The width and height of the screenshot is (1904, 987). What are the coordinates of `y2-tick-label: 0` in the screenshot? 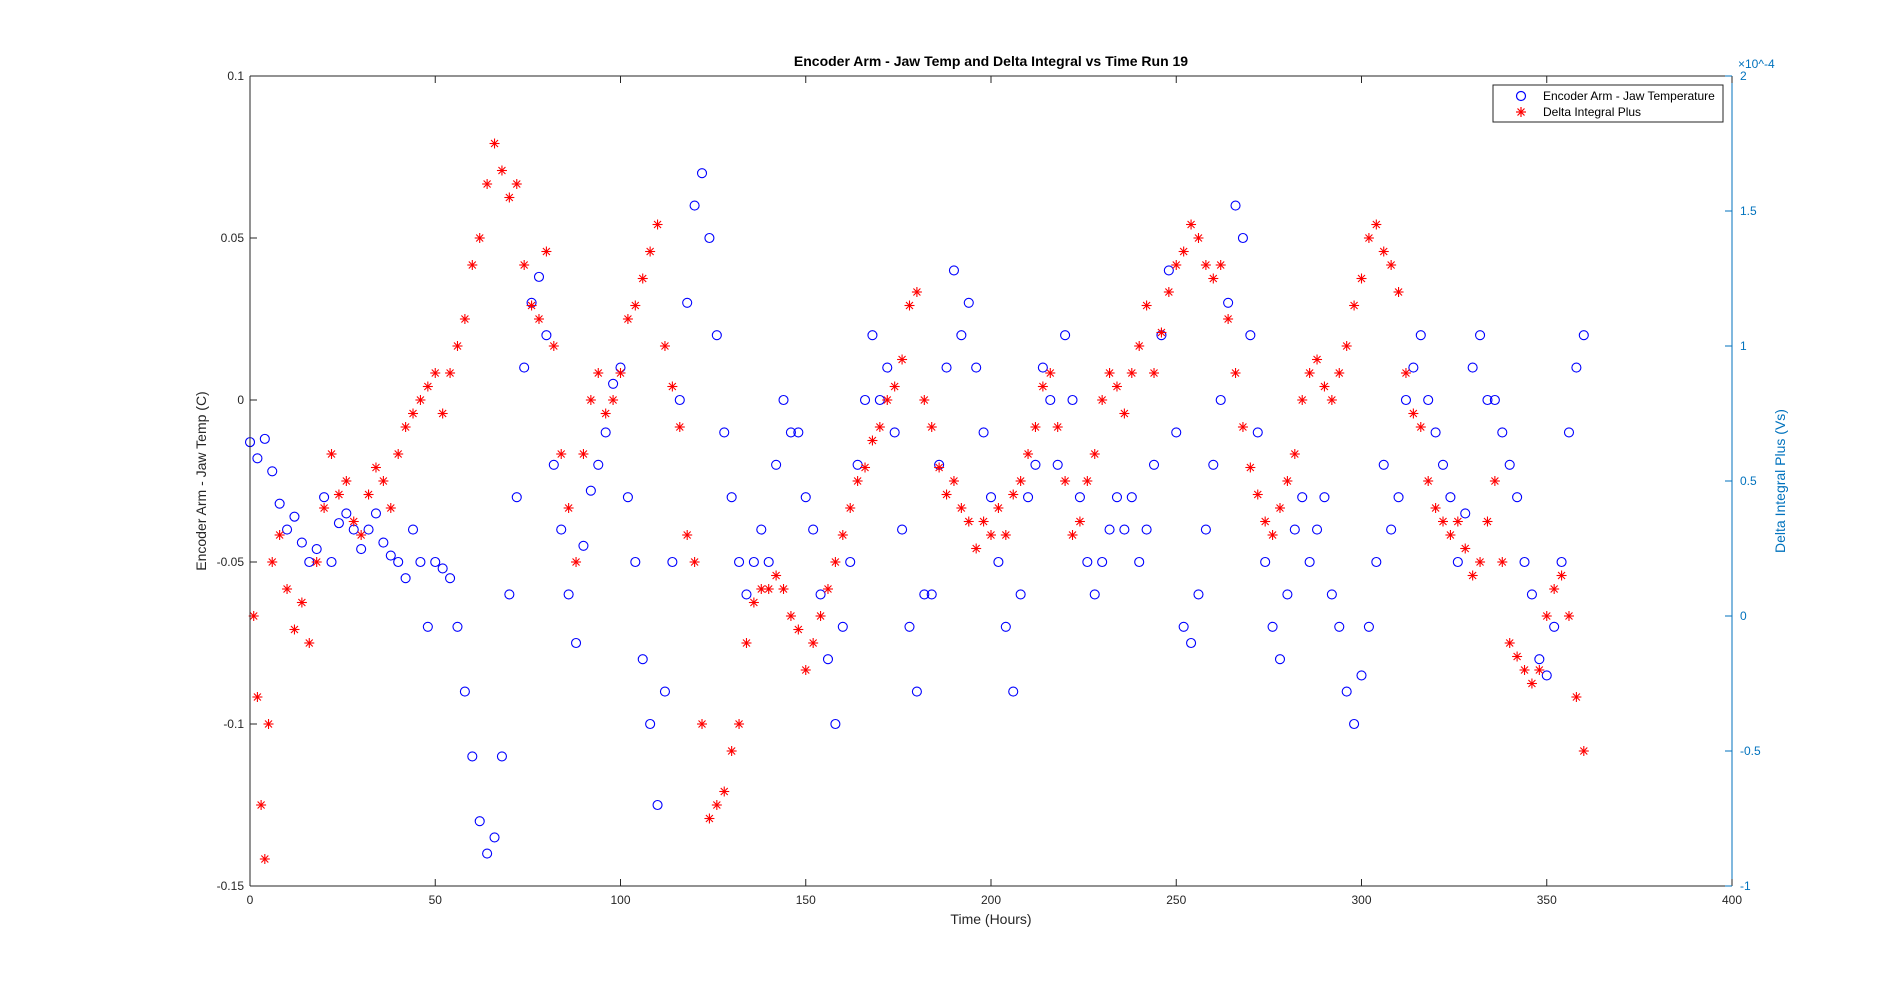 It's located at (1743, 616).